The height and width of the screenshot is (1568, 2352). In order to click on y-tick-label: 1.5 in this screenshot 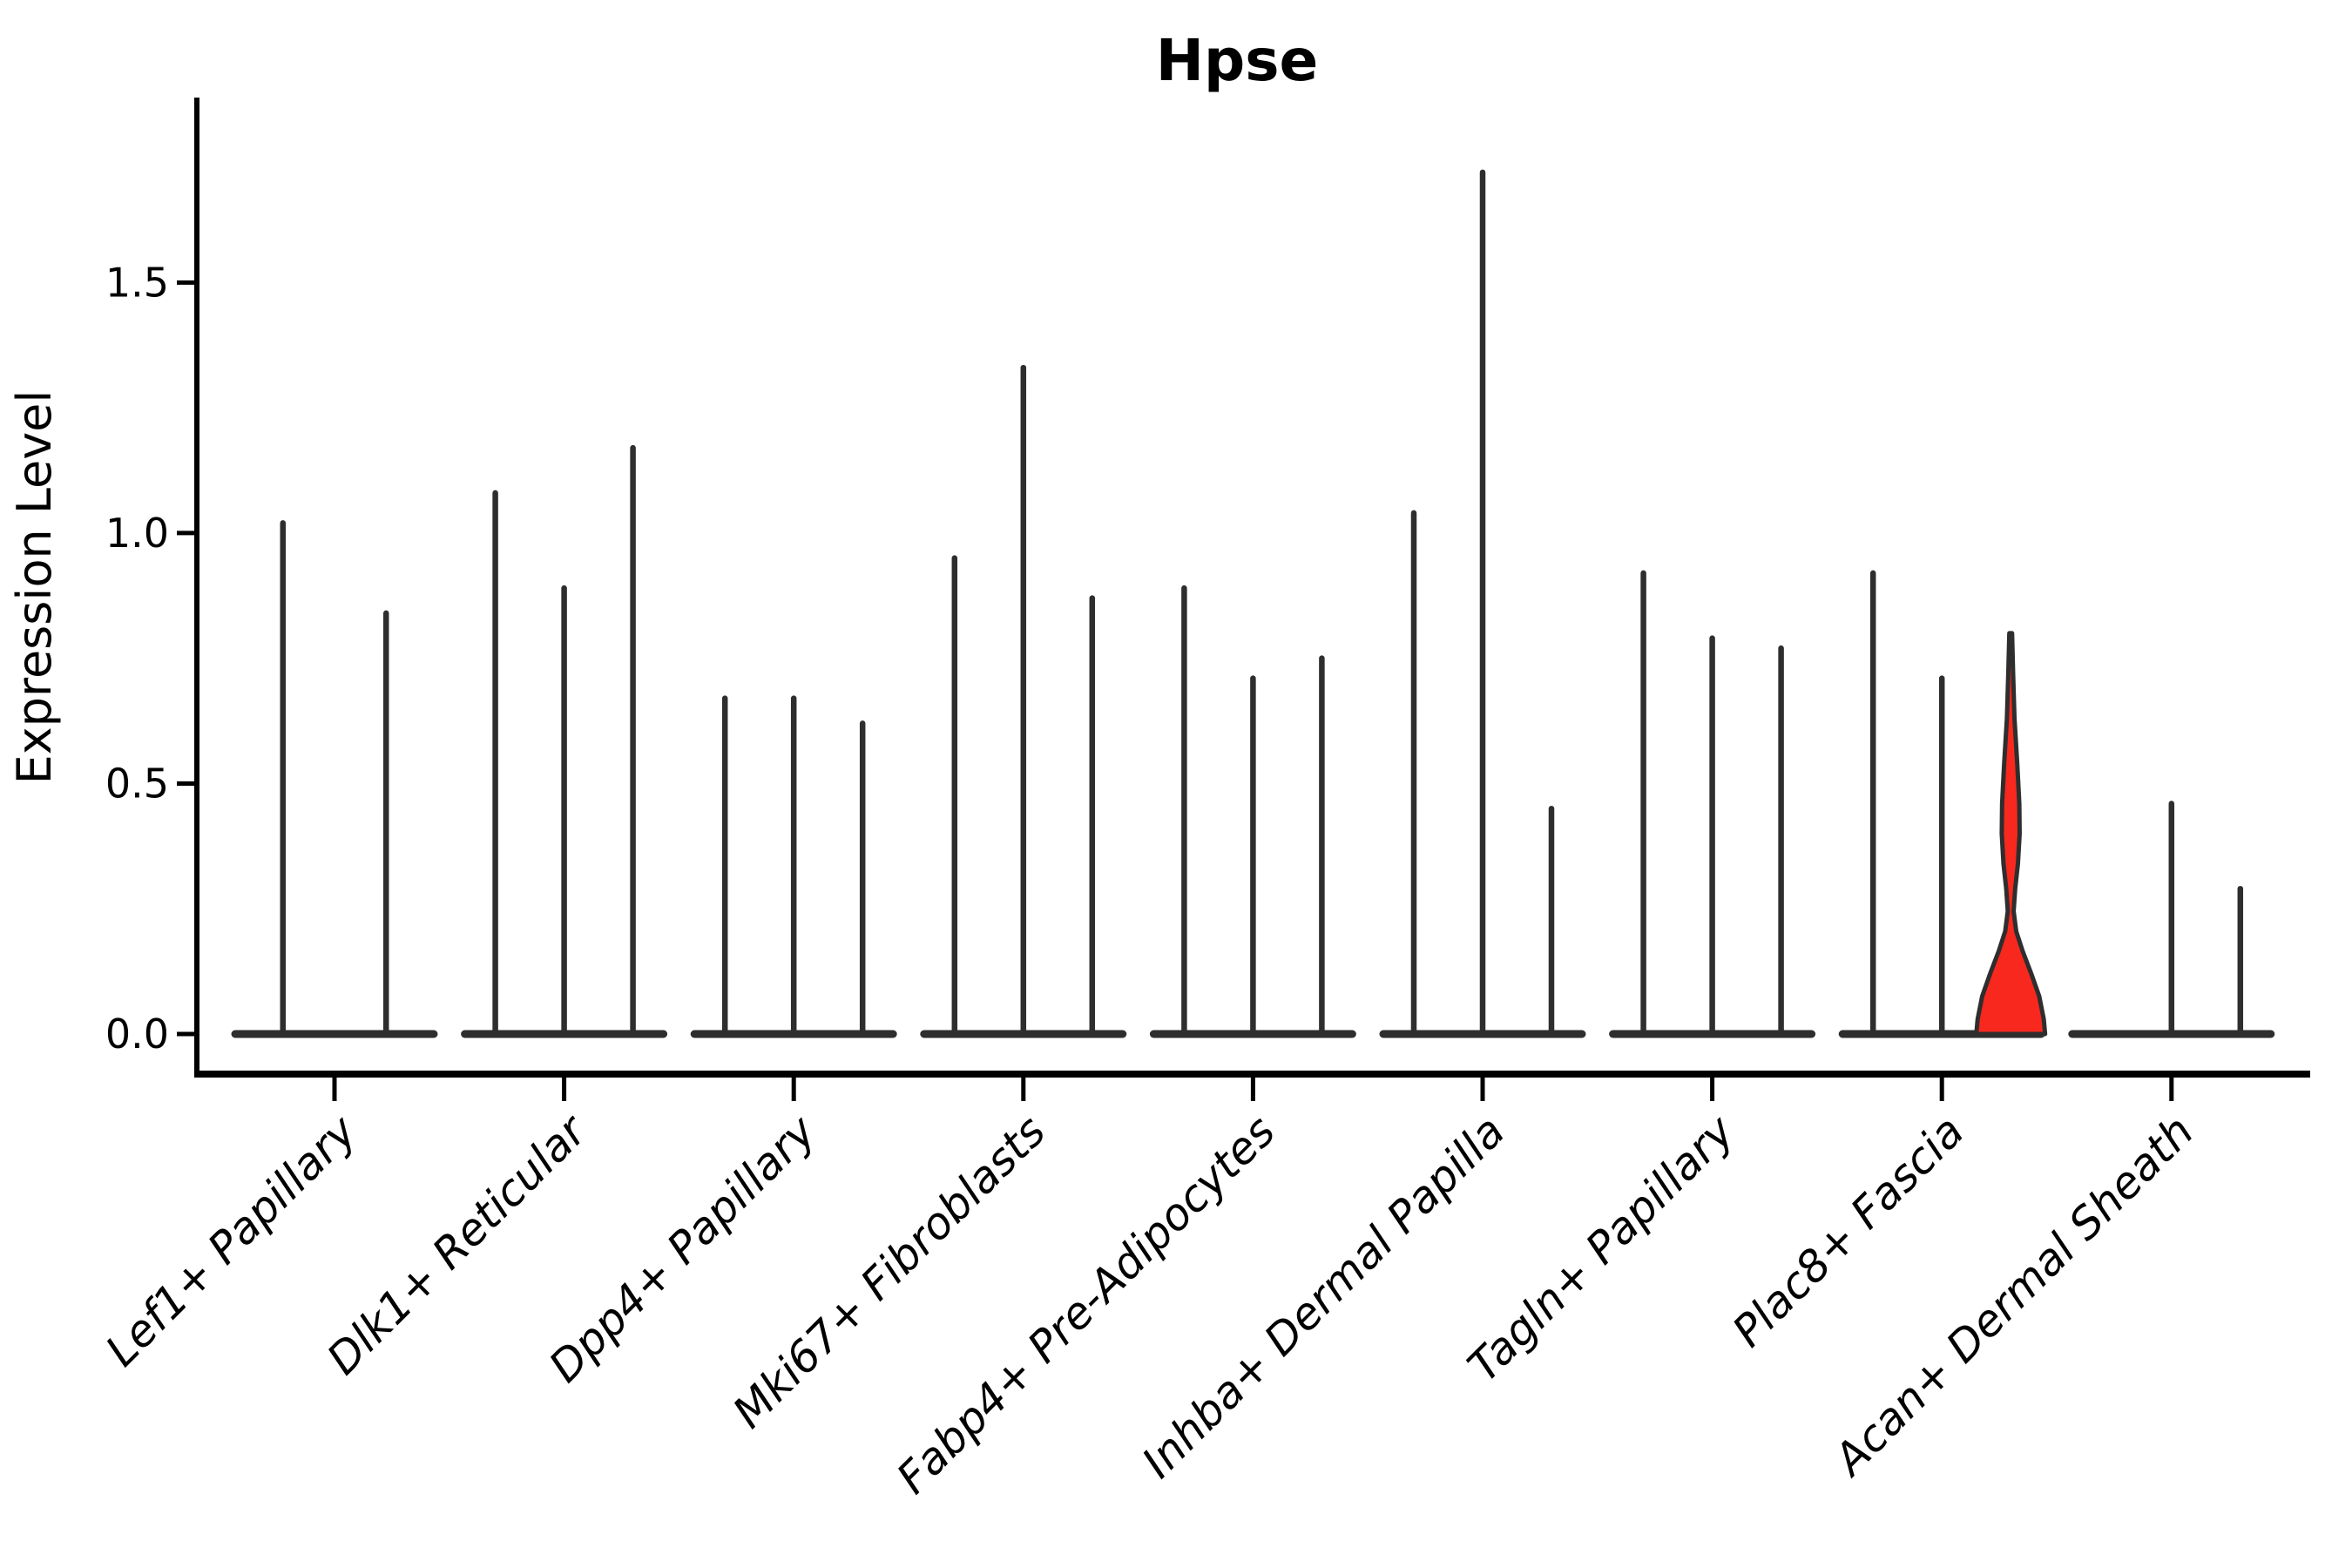, I will do `click(137, 282)`.